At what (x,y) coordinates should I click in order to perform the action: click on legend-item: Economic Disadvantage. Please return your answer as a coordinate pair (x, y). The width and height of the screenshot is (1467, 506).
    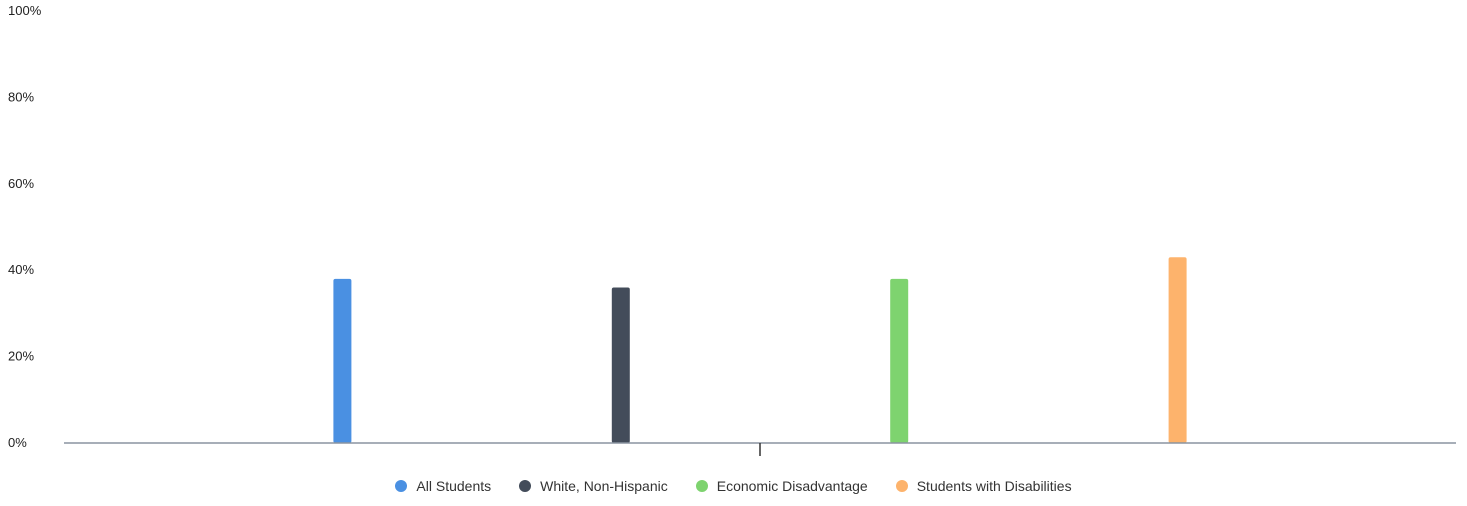
    Looking at the image, I should click on (781, 486).